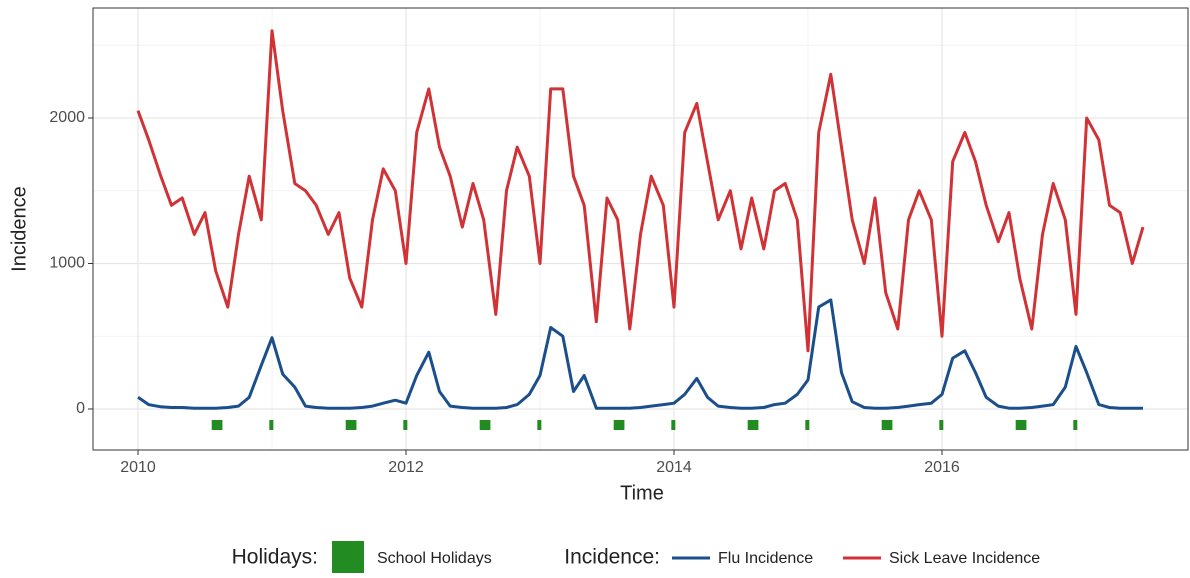 The height and width of the screenshot is (578, 1190). I want to click on legend-label: Flu Incidence, so click(765, 558).